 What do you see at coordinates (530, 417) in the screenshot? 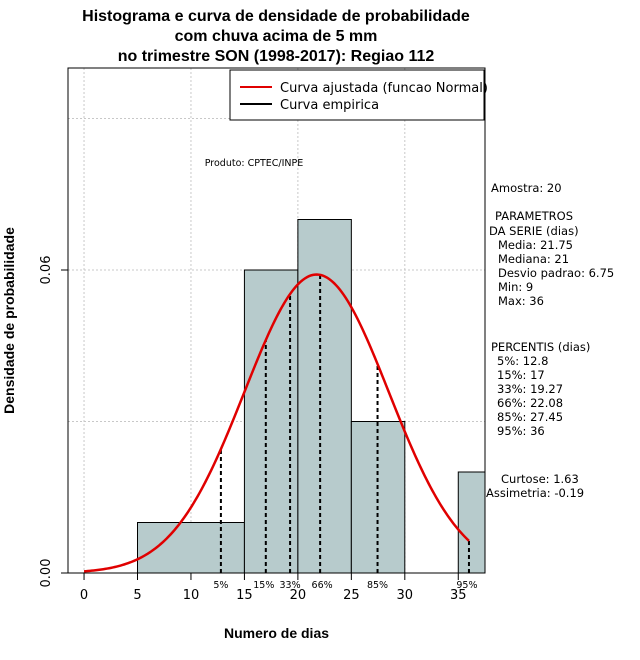
I see `side-stat-text: 85%: 27.45` at bounding box center [530, 417].